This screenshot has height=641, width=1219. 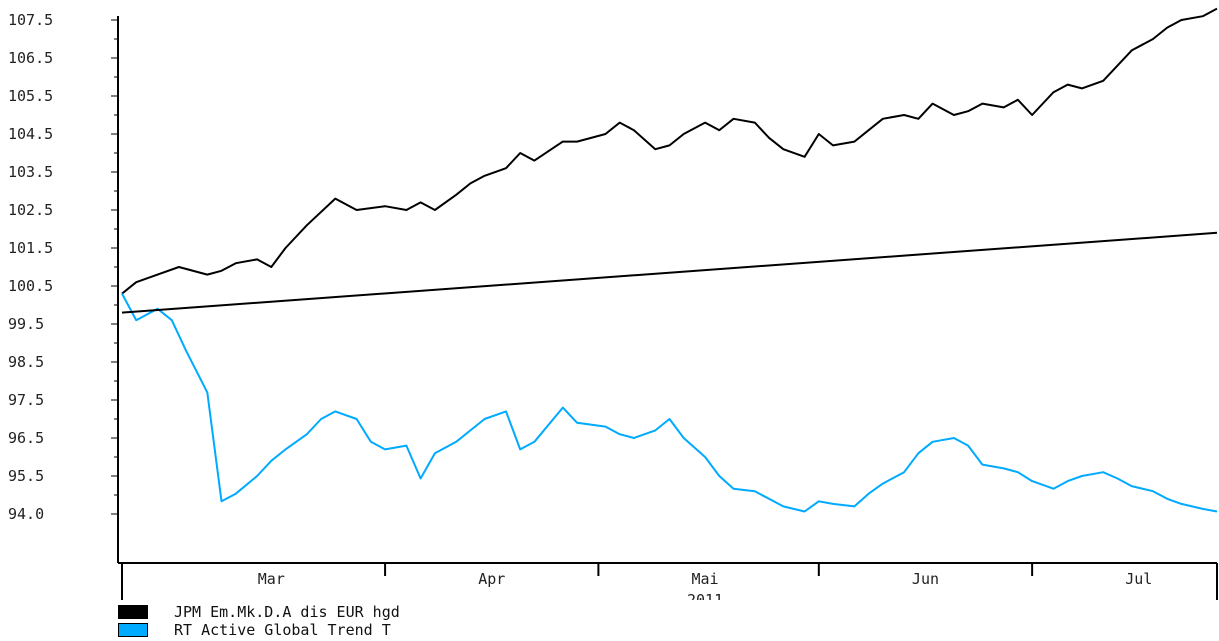 I want to click on y-tick-label: 100.5, so click(x=30, y=286).